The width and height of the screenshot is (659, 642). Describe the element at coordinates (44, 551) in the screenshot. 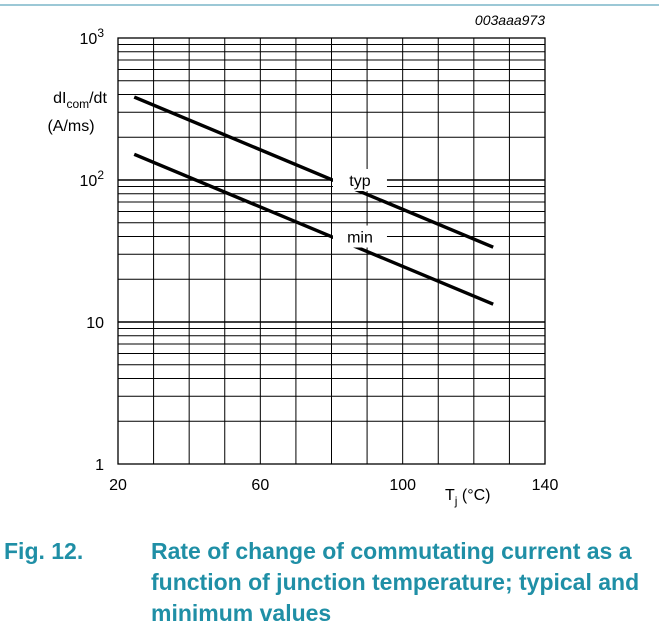

I see `caption-number: Fig. 12.` at that location.